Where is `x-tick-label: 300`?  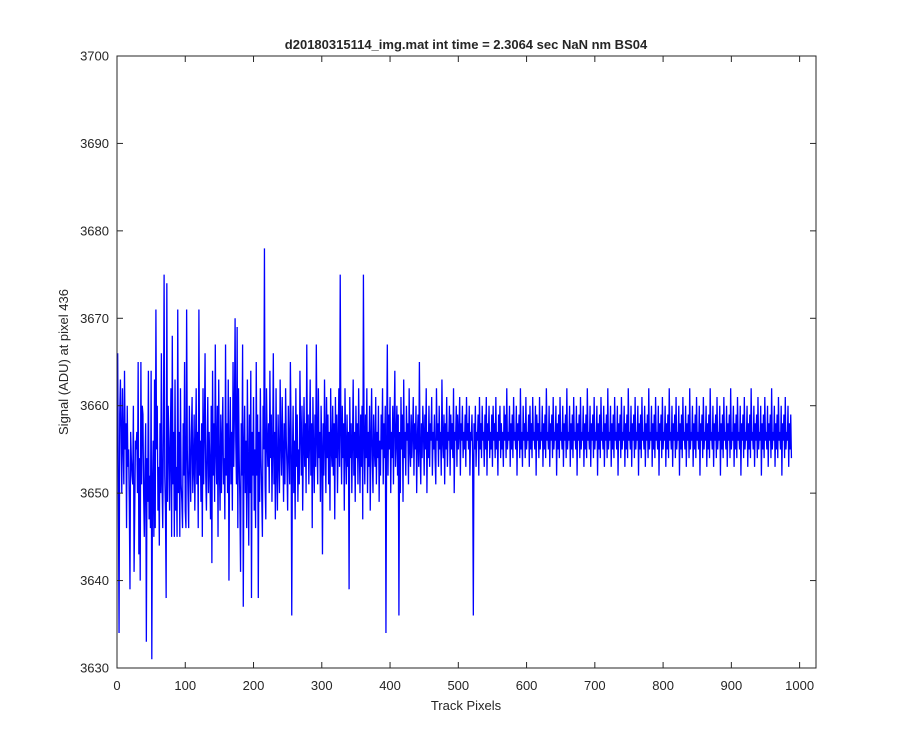
x-tick-label: 300 is located at coordinates (322, 685).